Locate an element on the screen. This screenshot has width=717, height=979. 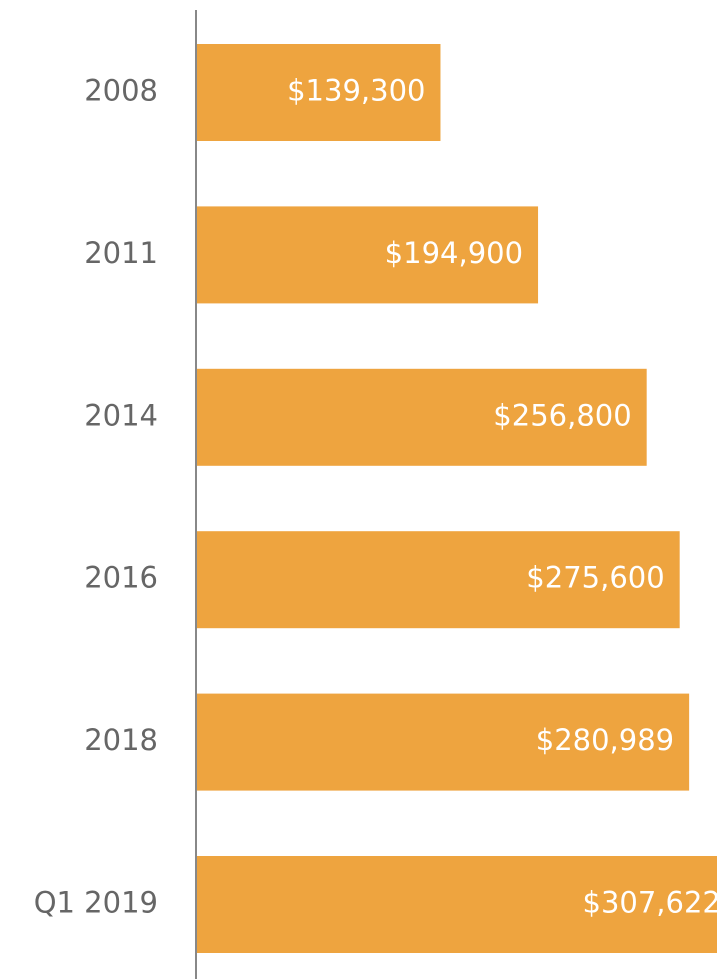
value-label: $256,800 is located at coordinates (562, 415).